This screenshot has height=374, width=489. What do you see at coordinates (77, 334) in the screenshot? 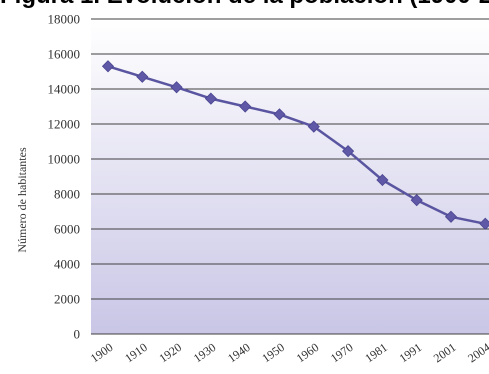
I see `y-tick-label: 0` at bounding box center [77, 334].